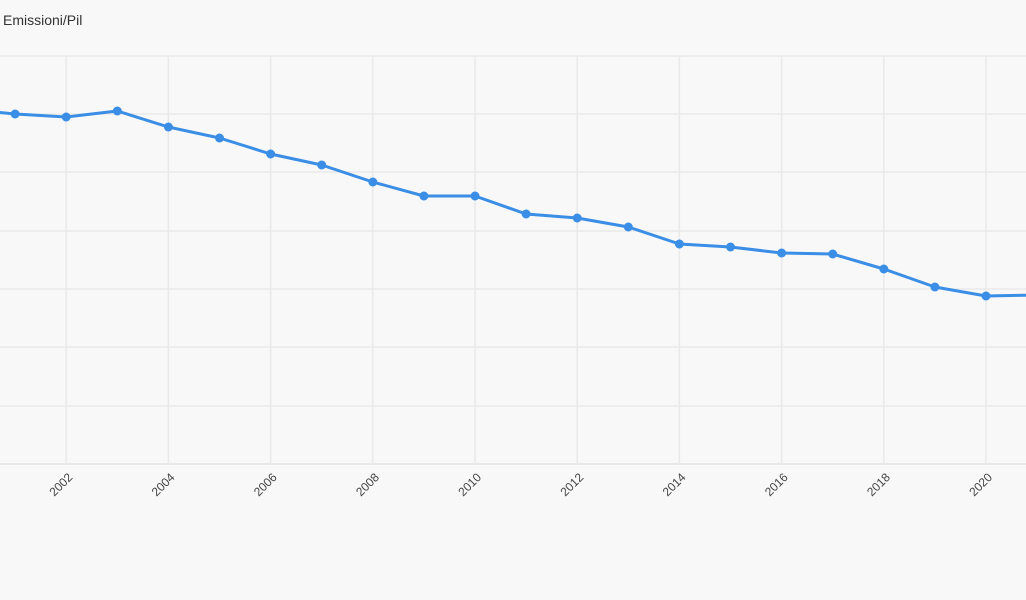 Image resolution: width=1026 pixels, height=600 pixels. What do you see at coordinates (265, 484) in the screenshot?
I see `x-tick-label: 2006` at bounding box center [265, 484].